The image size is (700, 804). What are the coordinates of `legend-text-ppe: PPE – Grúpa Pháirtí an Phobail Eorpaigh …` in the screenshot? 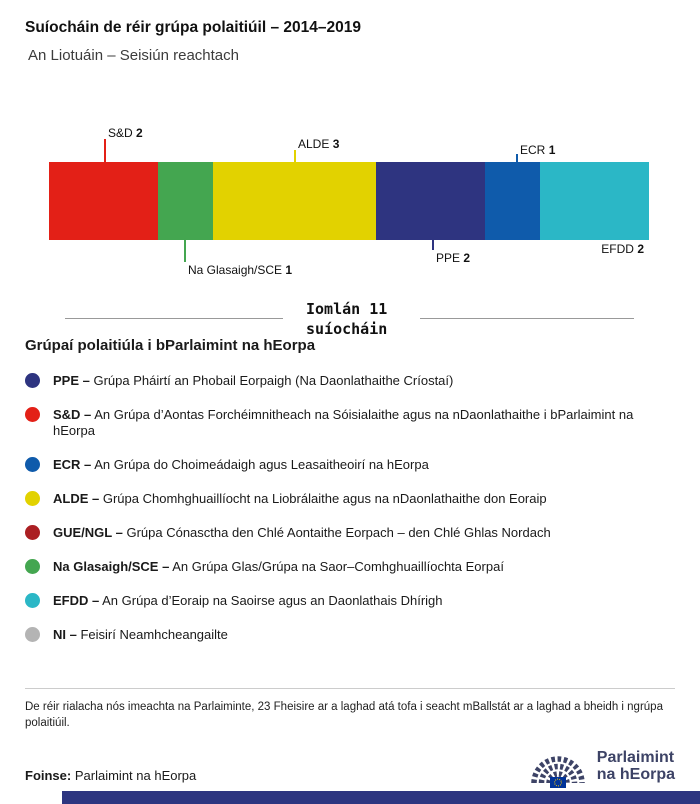 It's located at (253, 381).